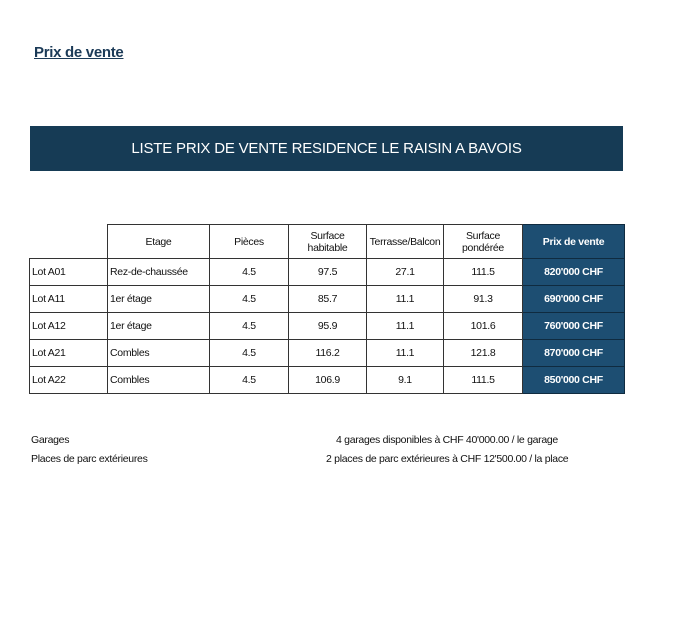 This screenshot has height=642, width=682. Describe the element at coordinates (158, 272) in the screenshot. I see `table-cell: Rez-de-chaussée` at that location.